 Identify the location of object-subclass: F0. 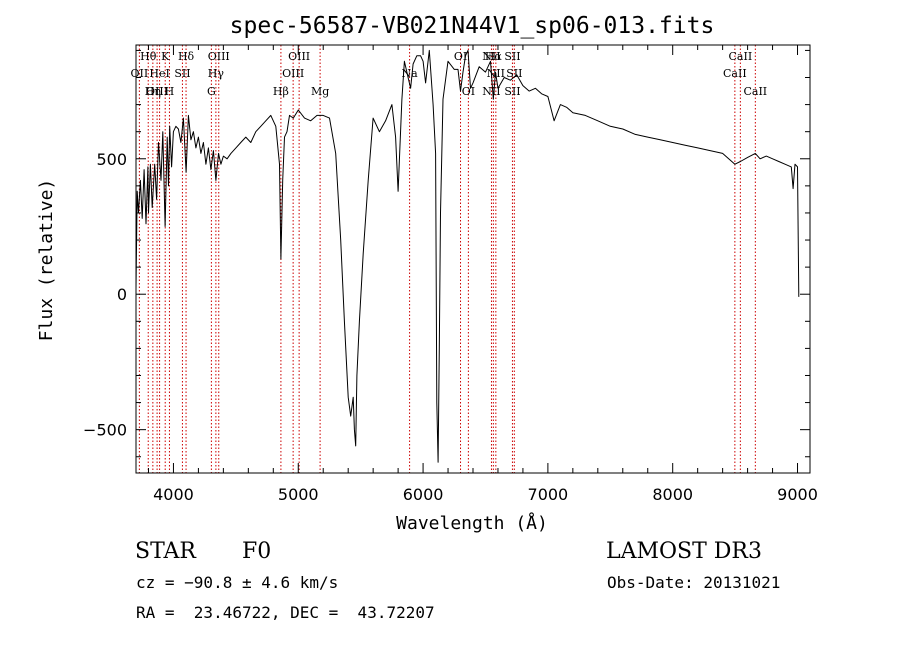
(257, 551).